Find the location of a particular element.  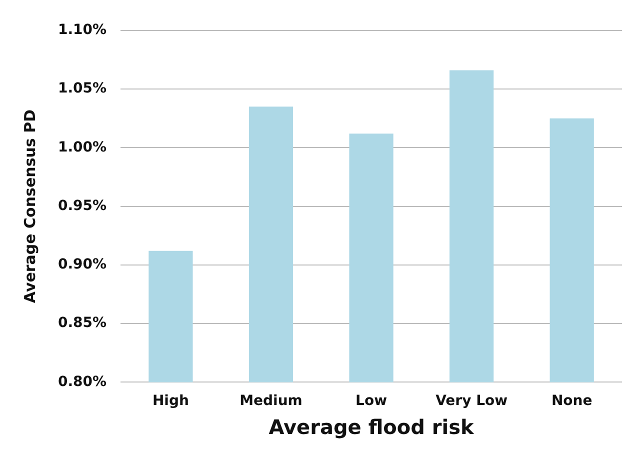

x-tick-label: None is located at coordinates (571, 401).